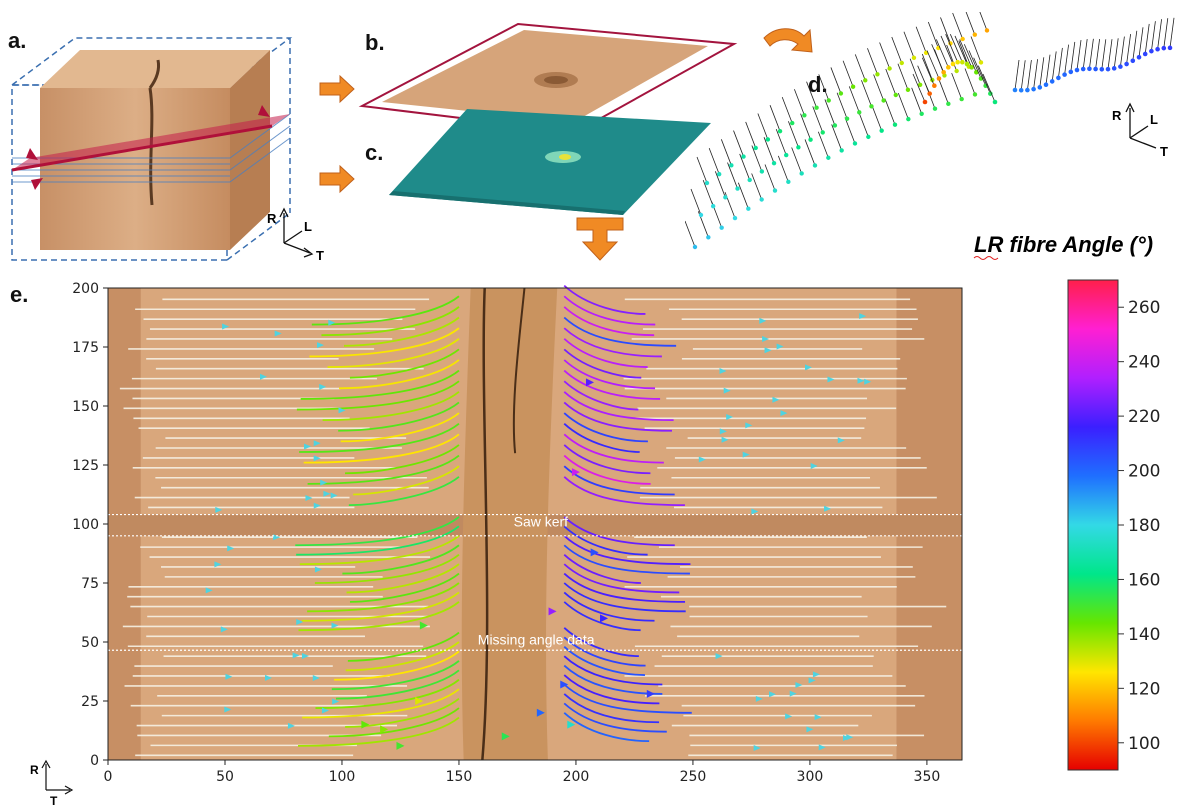 This screenshot has height=807, width=1194. Describe the element at coordinates (1144, 417) in the screenshot. I see `colorbar-tick-label: 220` at that location.